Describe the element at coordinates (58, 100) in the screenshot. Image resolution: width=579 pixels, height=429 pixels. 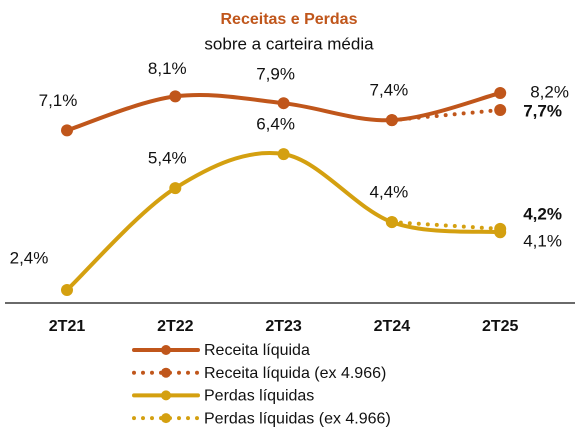
I see `data-label: 7,1%` at that location.